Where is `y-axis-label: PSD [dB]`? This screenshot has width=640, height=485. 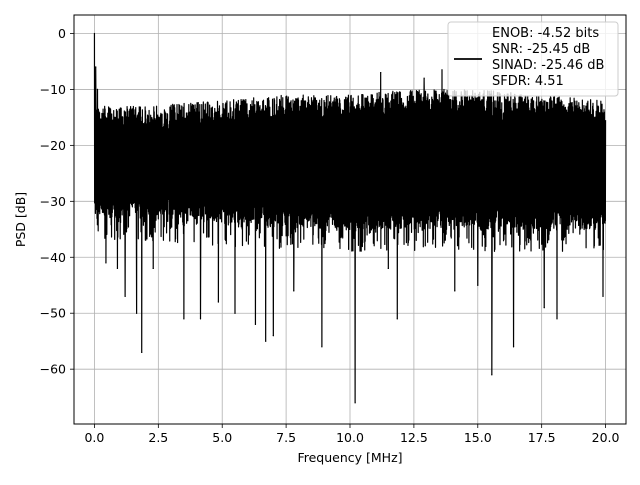
y-axis-label: PSD [dB] is located at coordinates (20, 219).